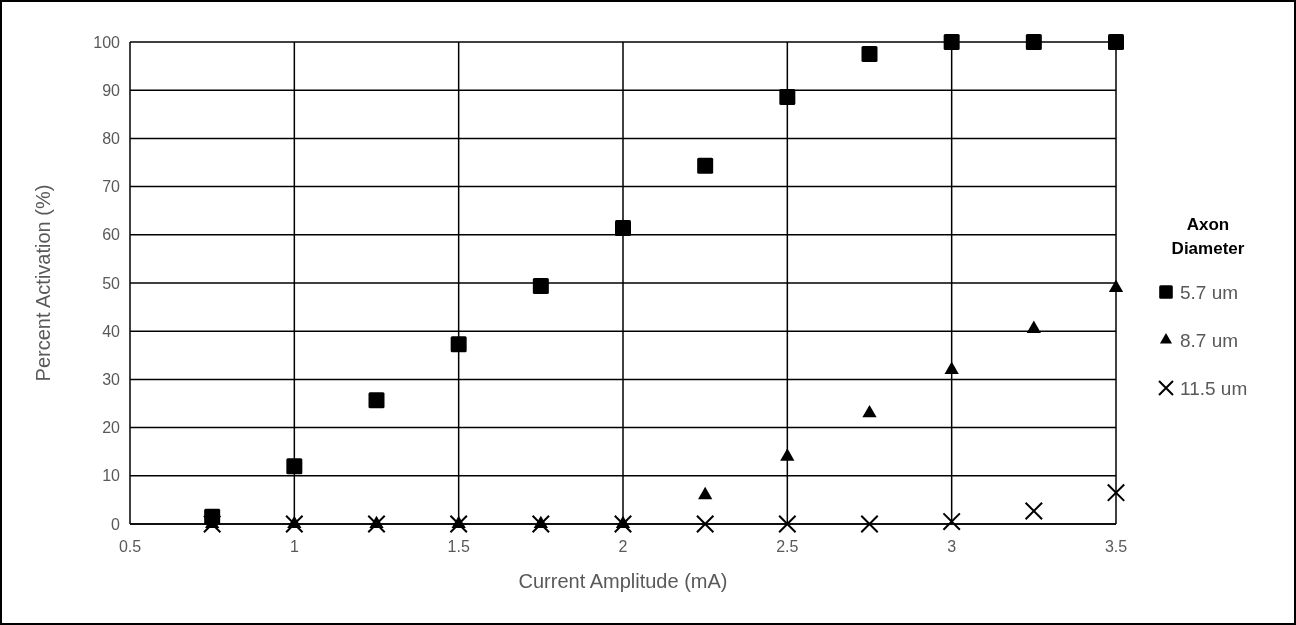 Image resolution: width=1296 pixels, height=625 pixels. What do you see at coordinates (952, 546) in the screenshot?
I see `x-tick-label: 3` at bounding box center [952, 546].